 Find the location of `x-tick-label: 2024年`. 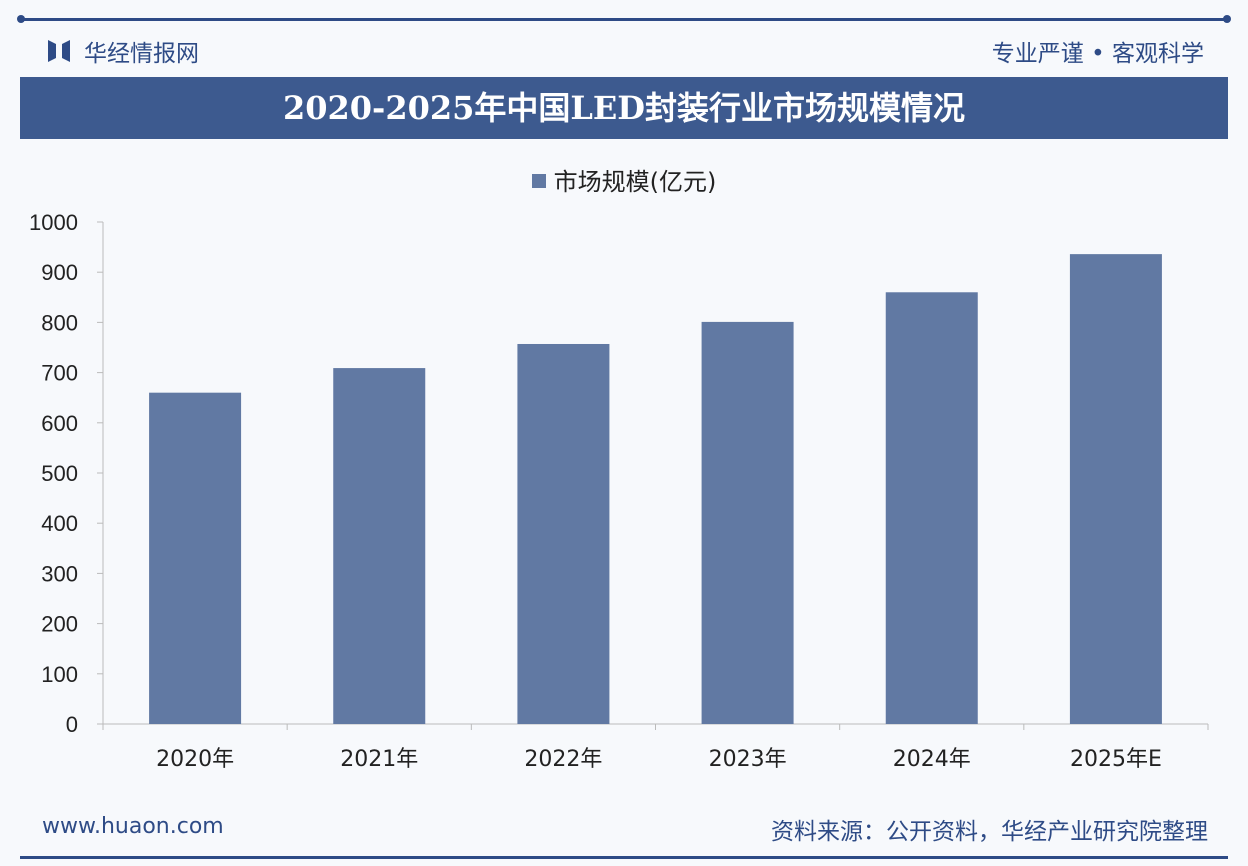

x-tick-label: 2024年 is located at coordinates (932, 759).